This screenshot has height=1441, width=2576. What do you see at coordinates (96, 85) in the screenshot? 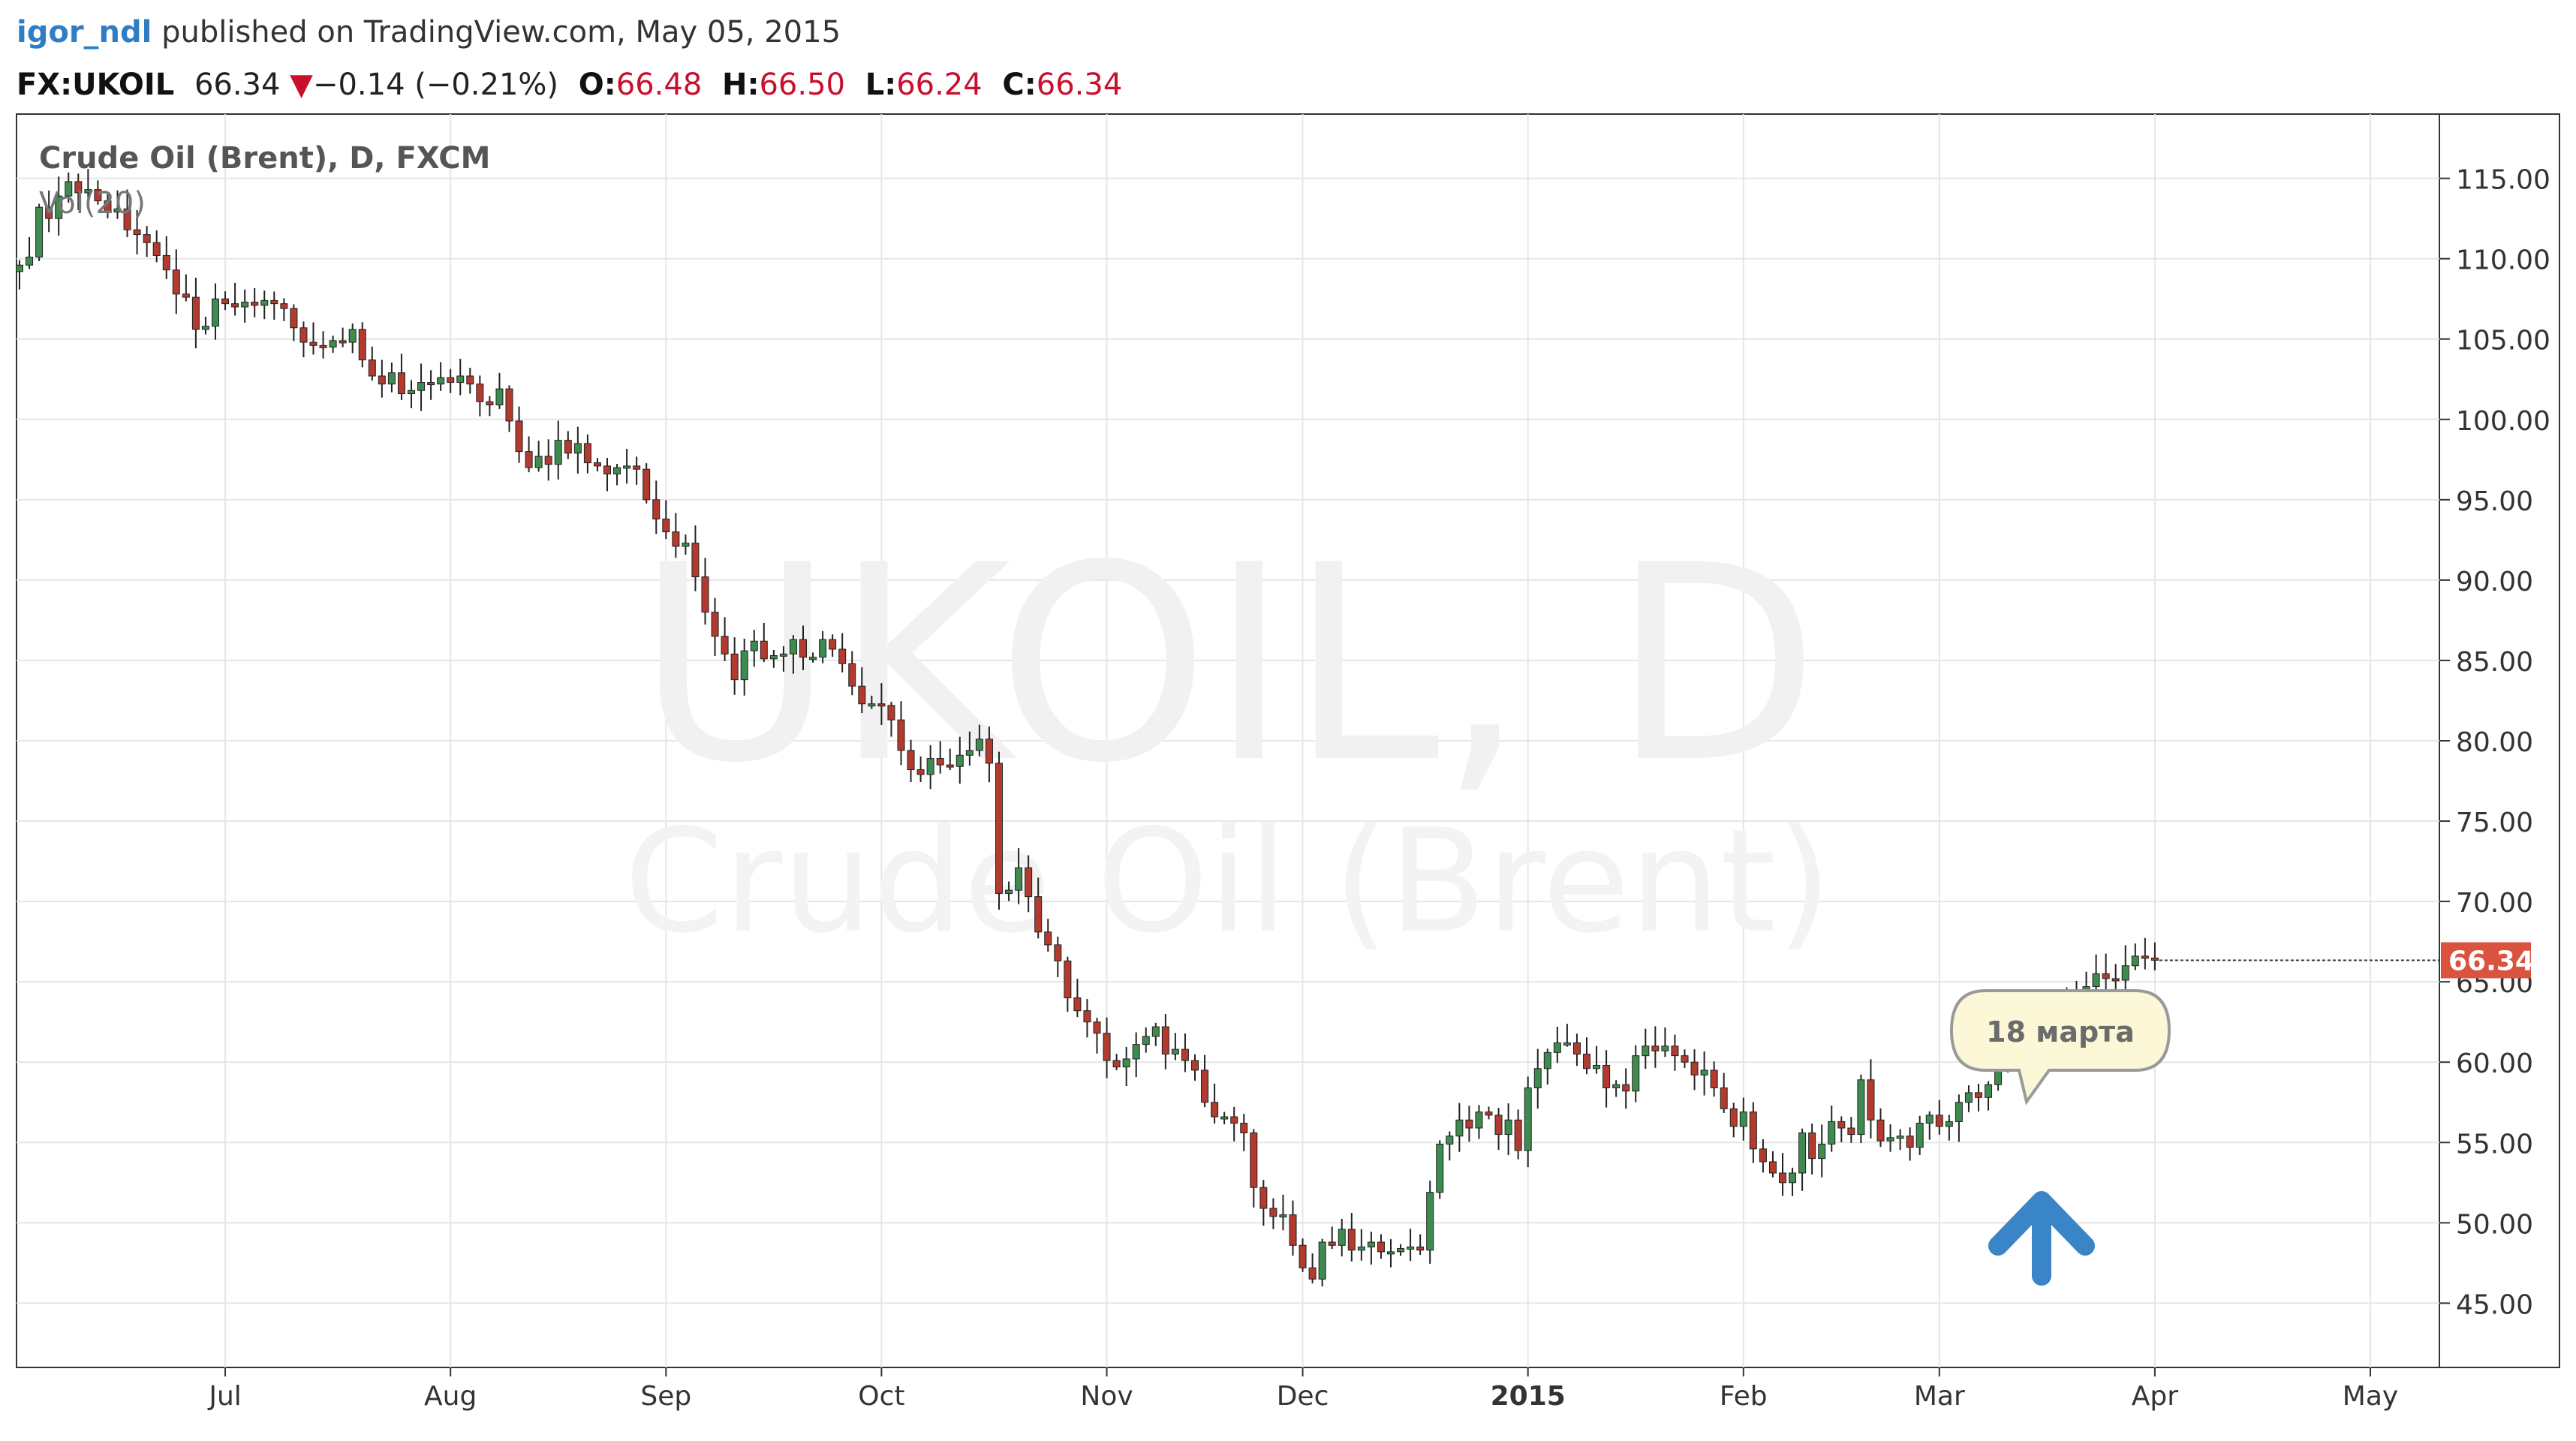
I see `symbol-label: FX:UKOIL` at bounding box center [96, 85].